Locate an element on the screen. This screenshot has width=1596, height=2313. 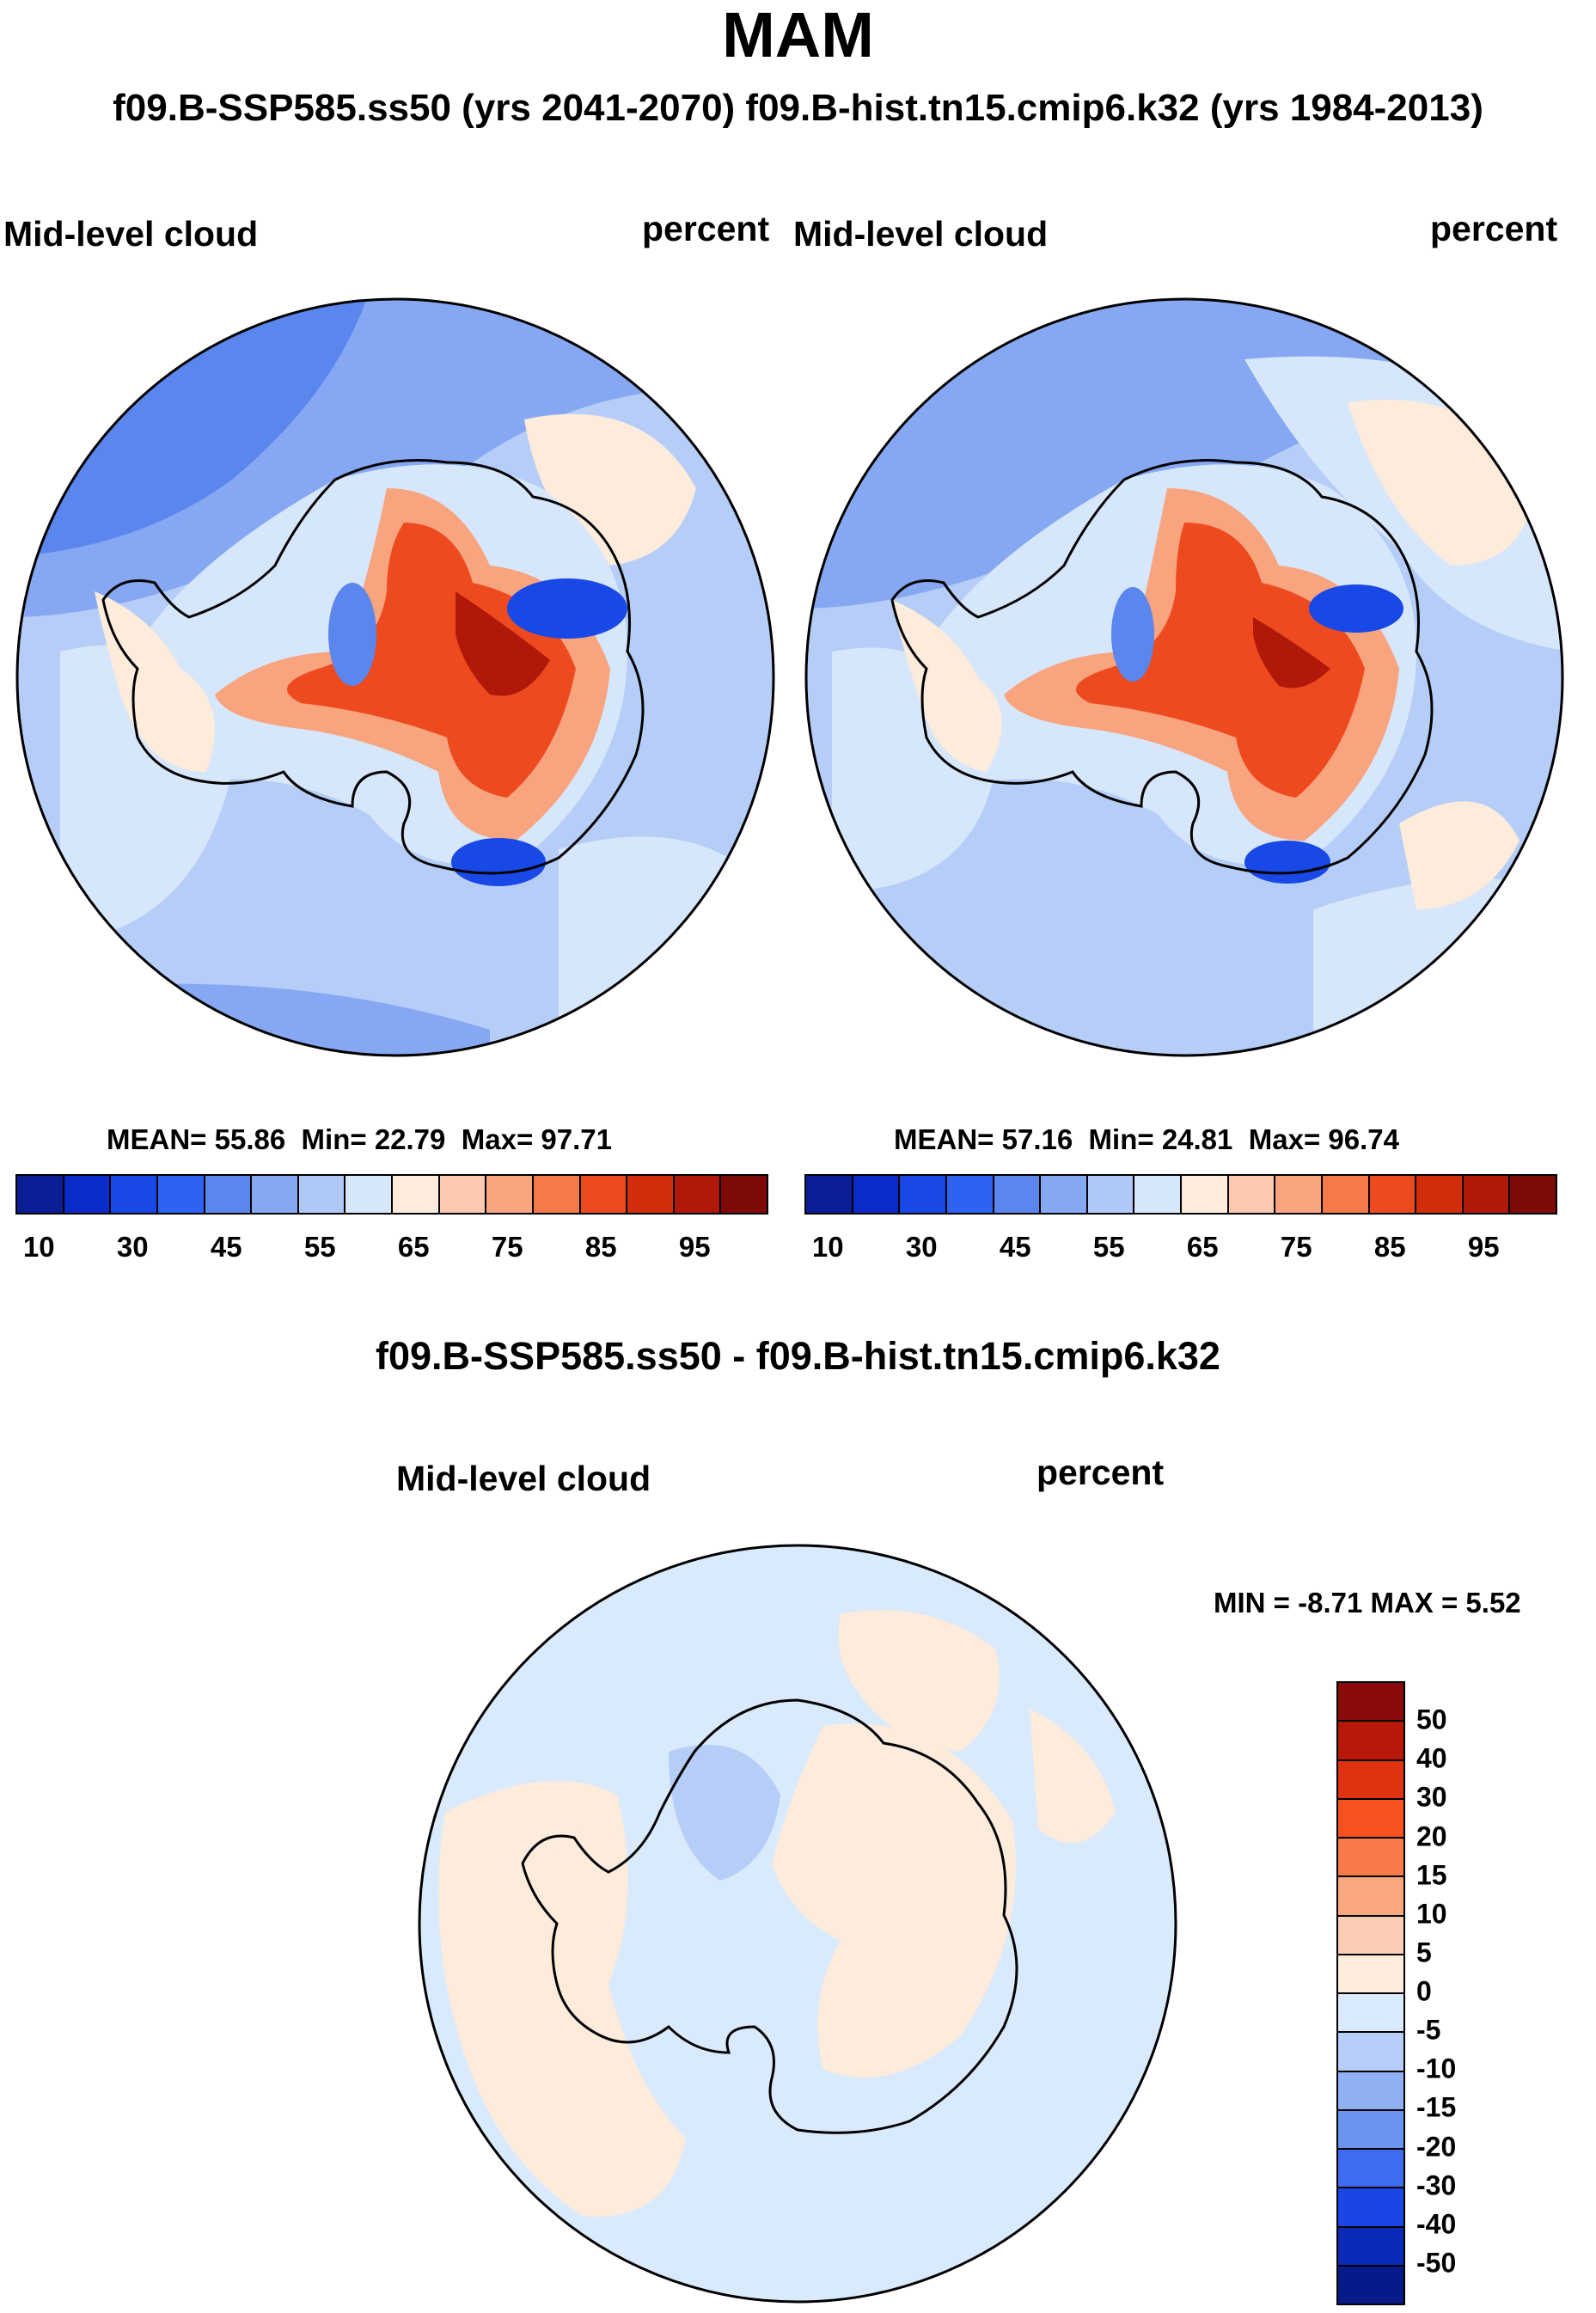
max-value: 96.74 is located at coordinates (1363, 1139).